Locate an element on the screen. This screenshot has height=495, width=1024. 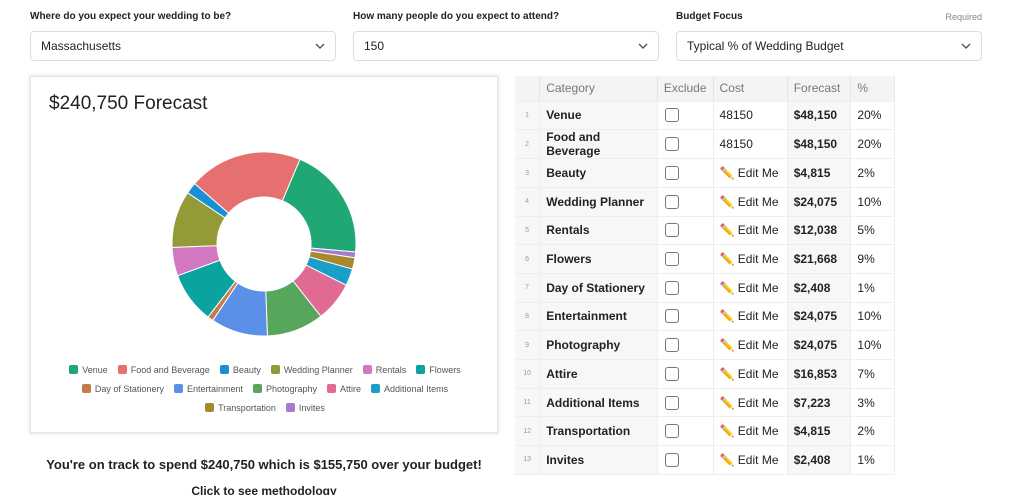
forecast-cell: $48,150 is located at coordinates (819, 144).